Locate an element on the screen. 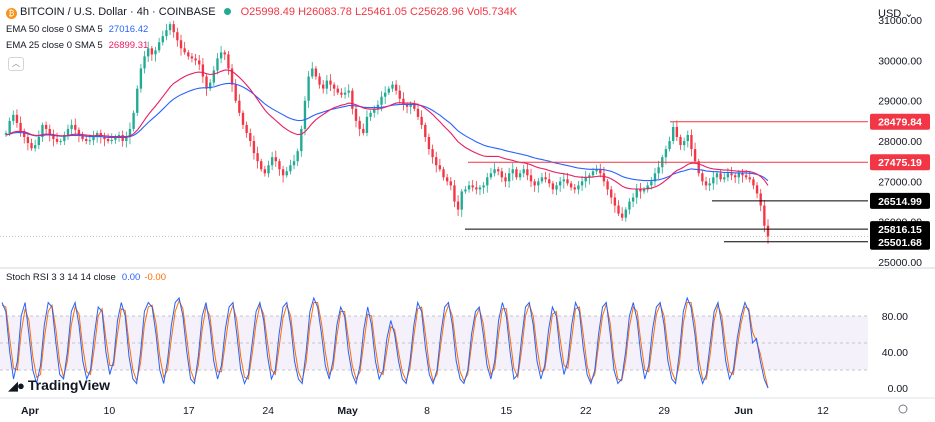  ema25-legend: EMA 25 close 0 SMA 5 26899.31 is located at coordinates (77, 45).